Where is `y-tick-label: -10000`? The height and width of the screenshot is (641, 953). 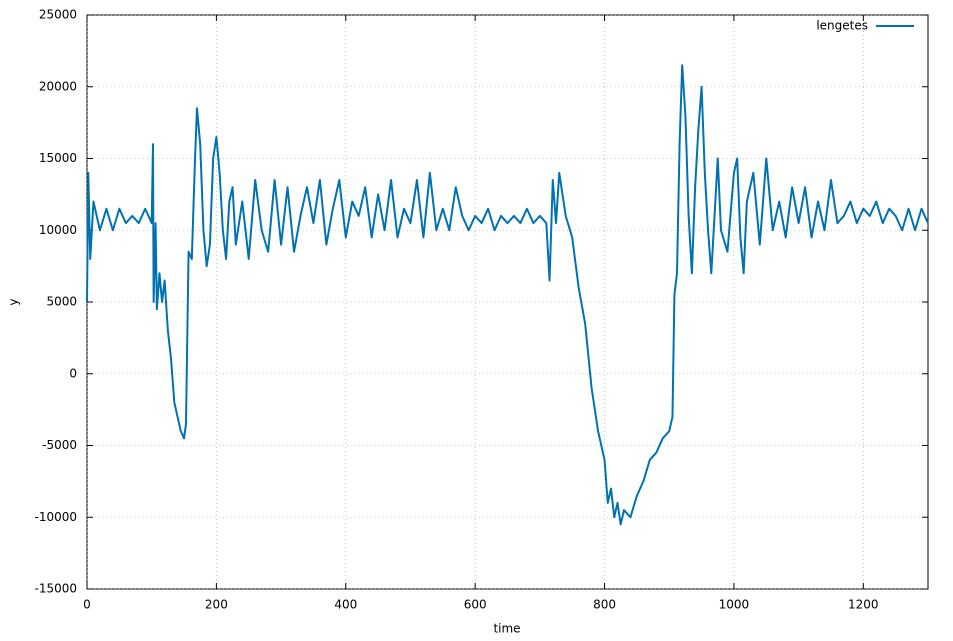 y-tick-label: -10000 is located at coordinates (55, 517).